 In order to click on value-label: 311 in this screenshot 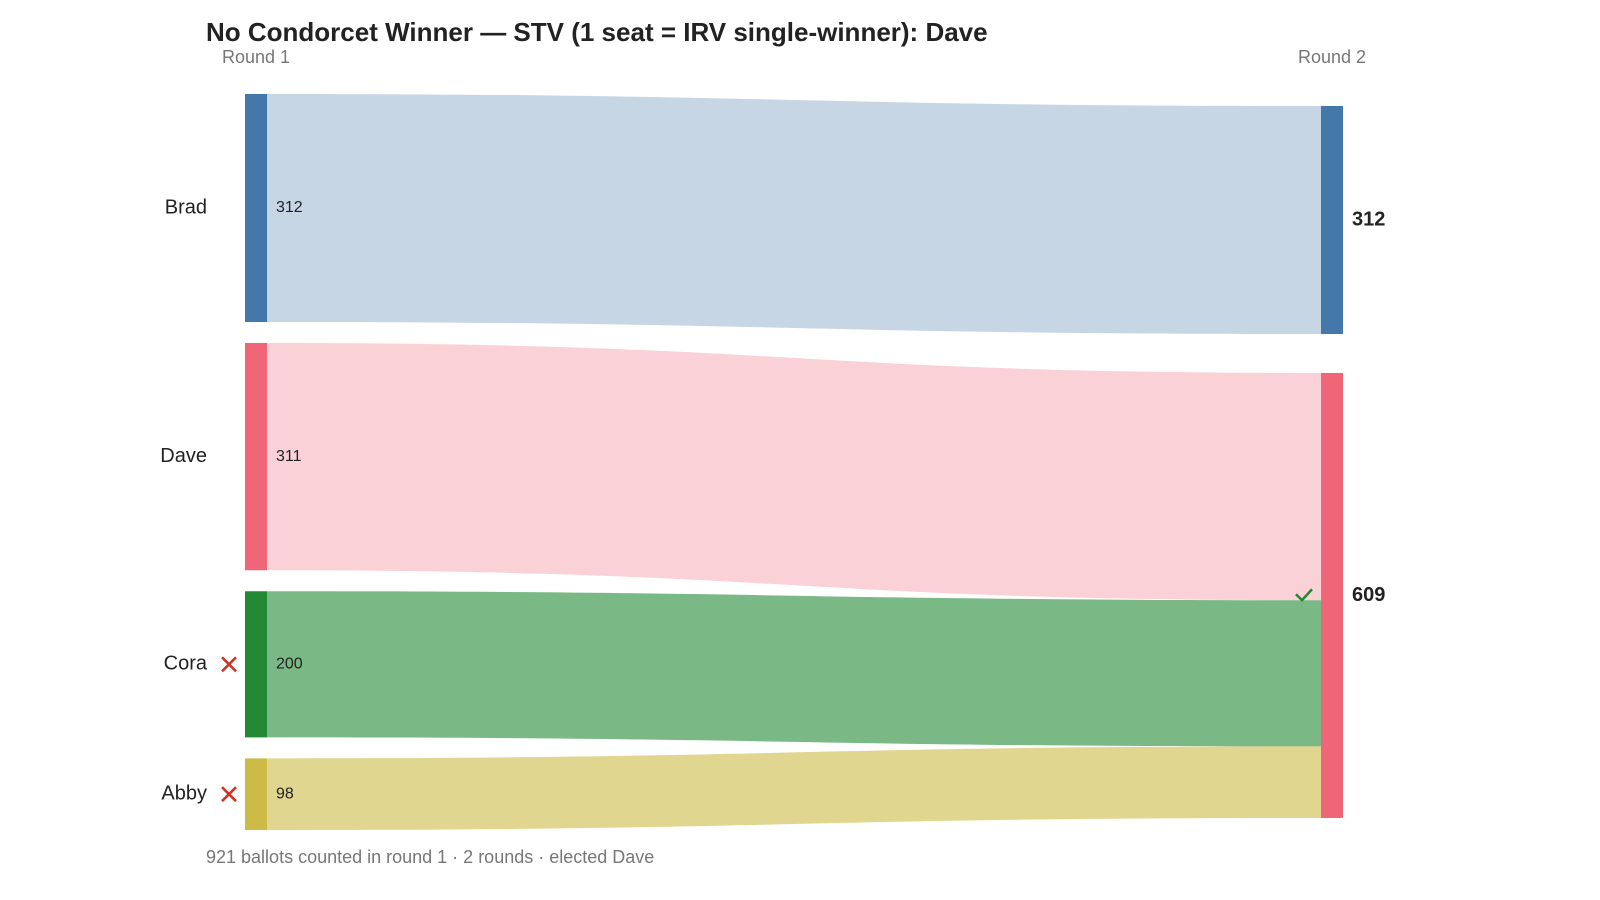, I will do `click(289, 456)`.